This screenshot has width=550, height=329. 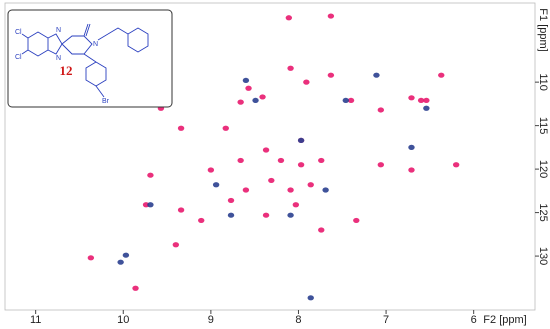 I want to click on x-tick-label: 7, so click(x=386, y=320).